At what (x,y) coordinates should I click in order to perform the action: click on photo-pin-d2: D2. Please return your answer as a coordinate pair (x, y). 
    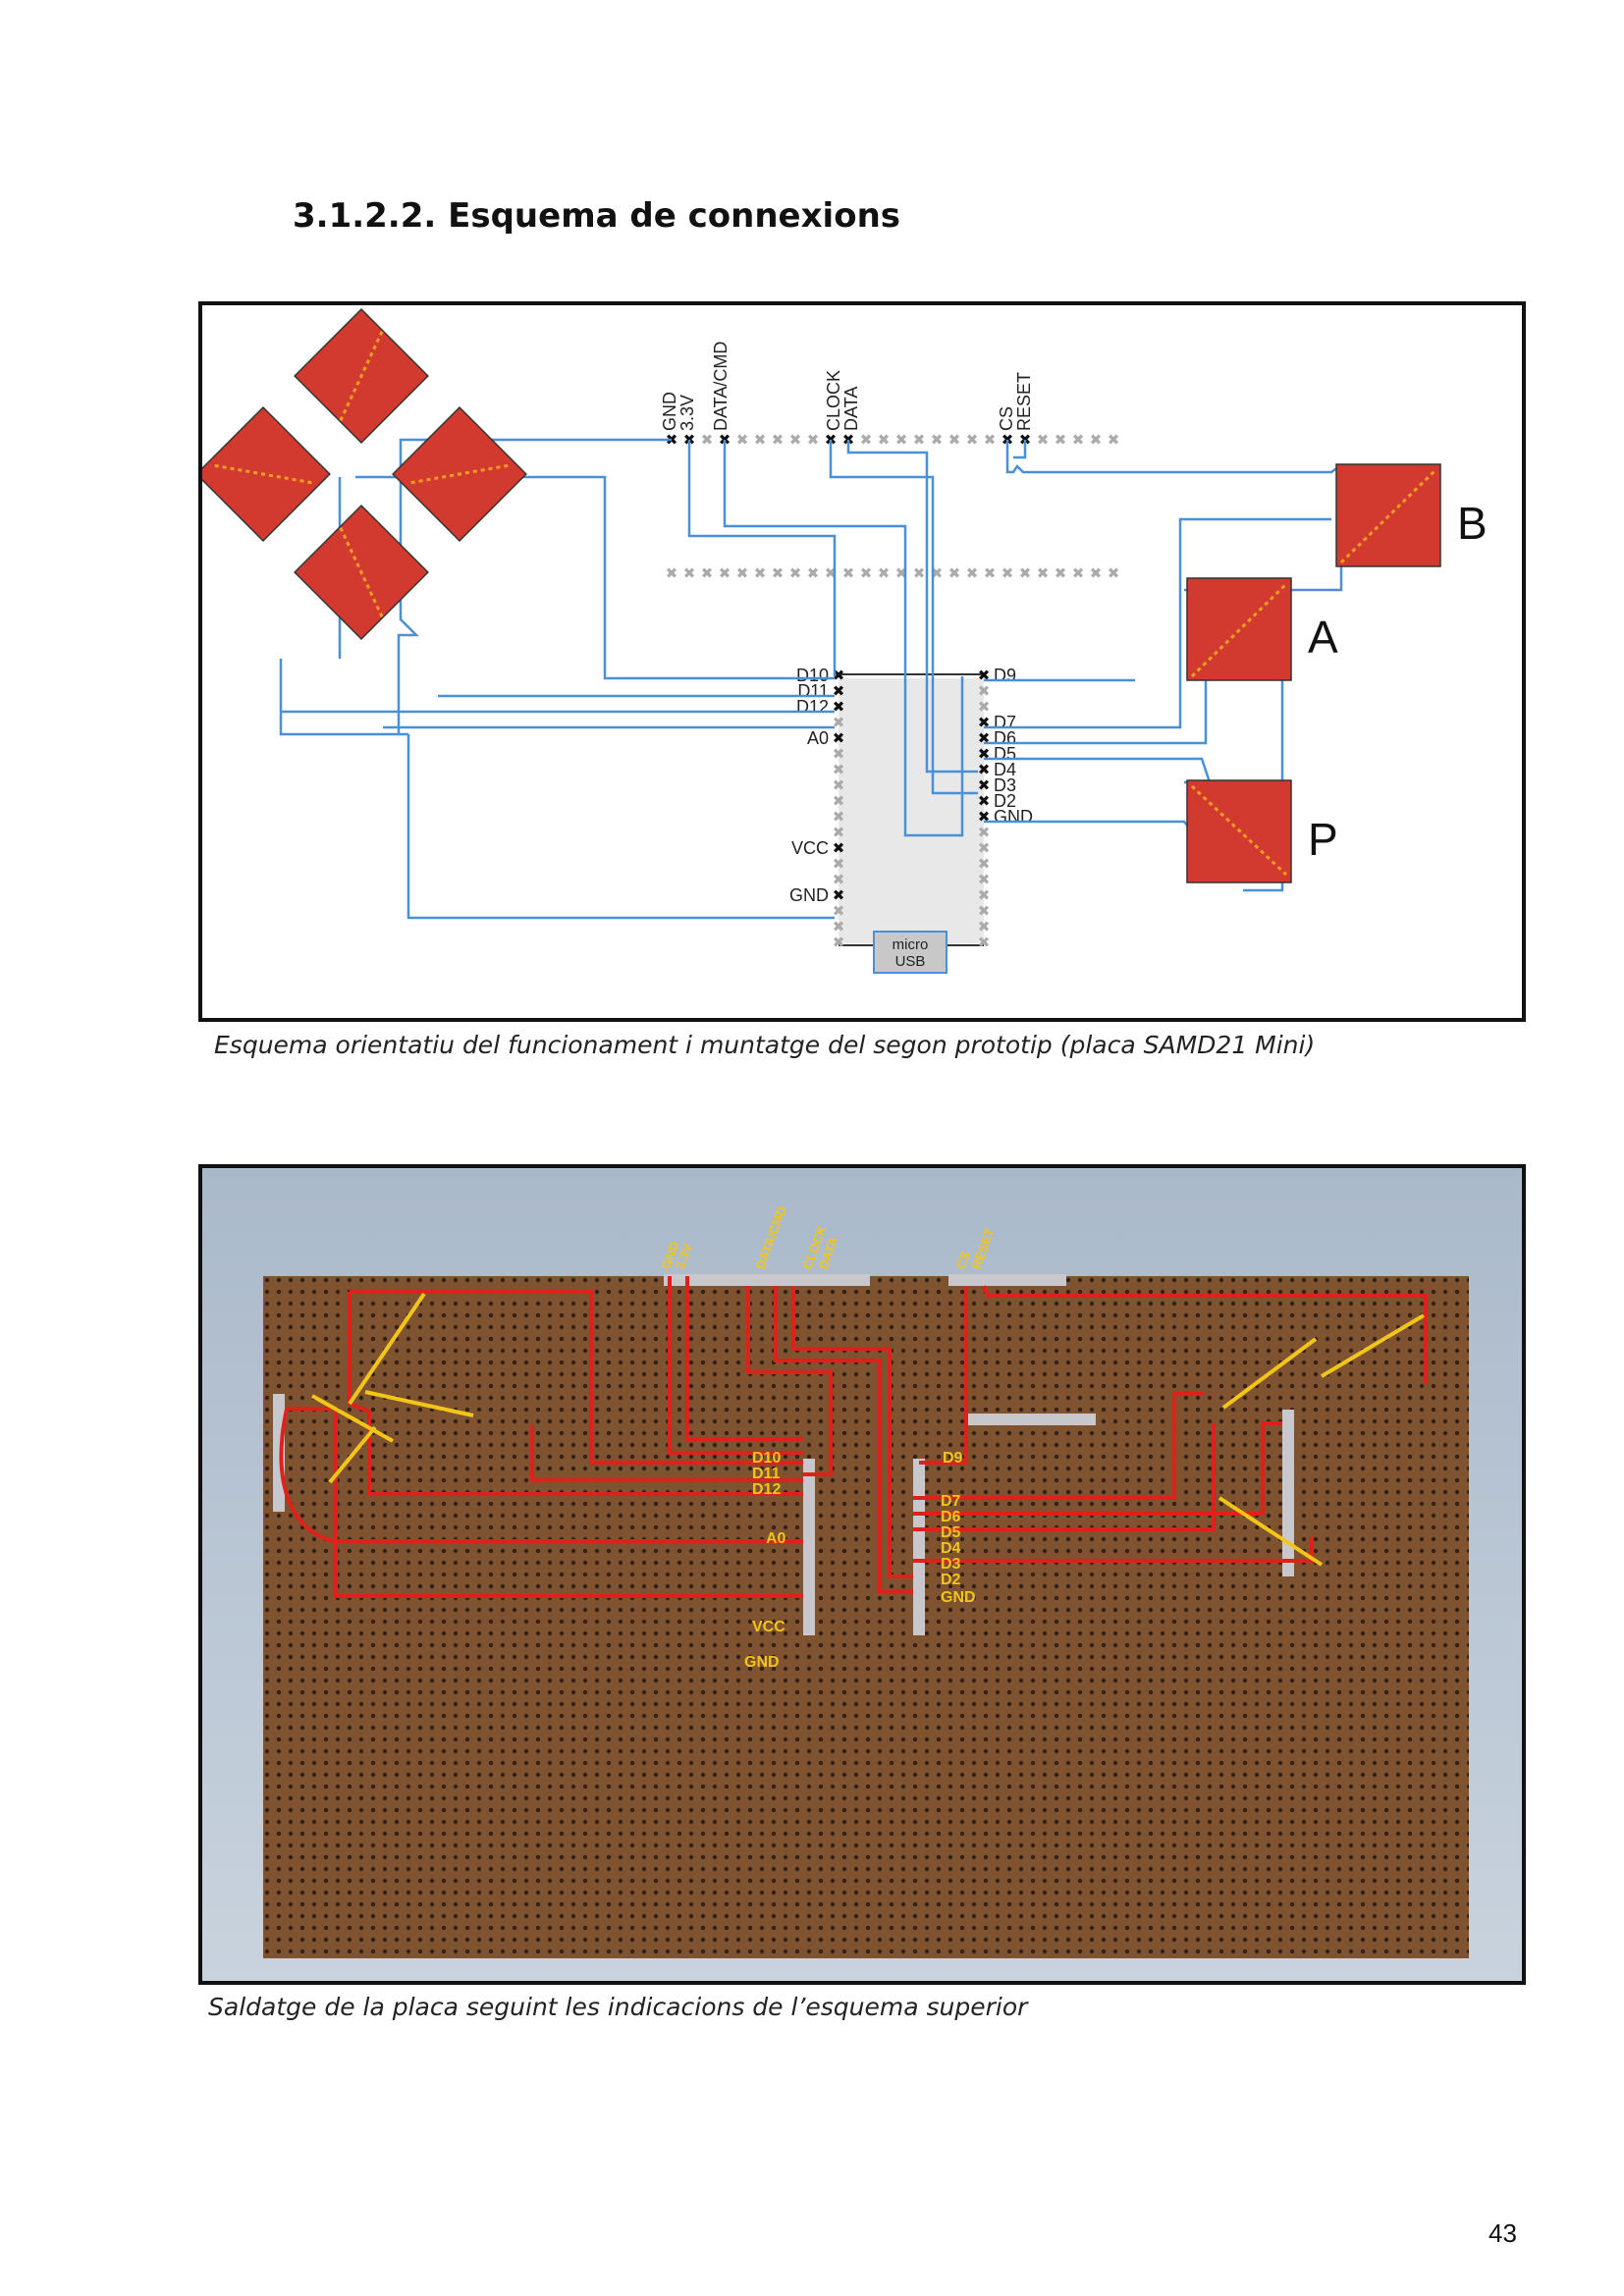
    Looking at the image, I should click on (951, 1580).